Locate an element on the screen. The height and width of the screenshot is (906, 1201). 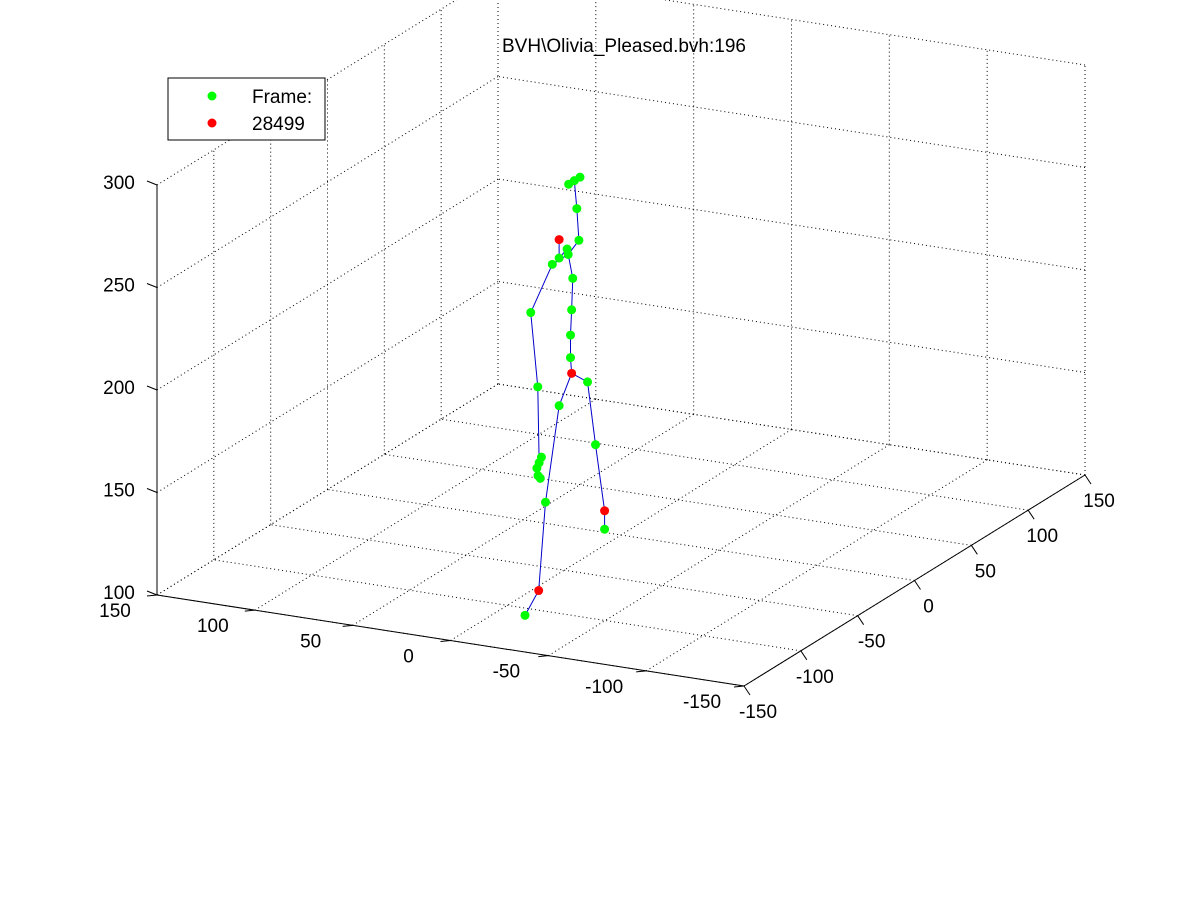
legend-marker-frame is located at coordinates (212, 96).